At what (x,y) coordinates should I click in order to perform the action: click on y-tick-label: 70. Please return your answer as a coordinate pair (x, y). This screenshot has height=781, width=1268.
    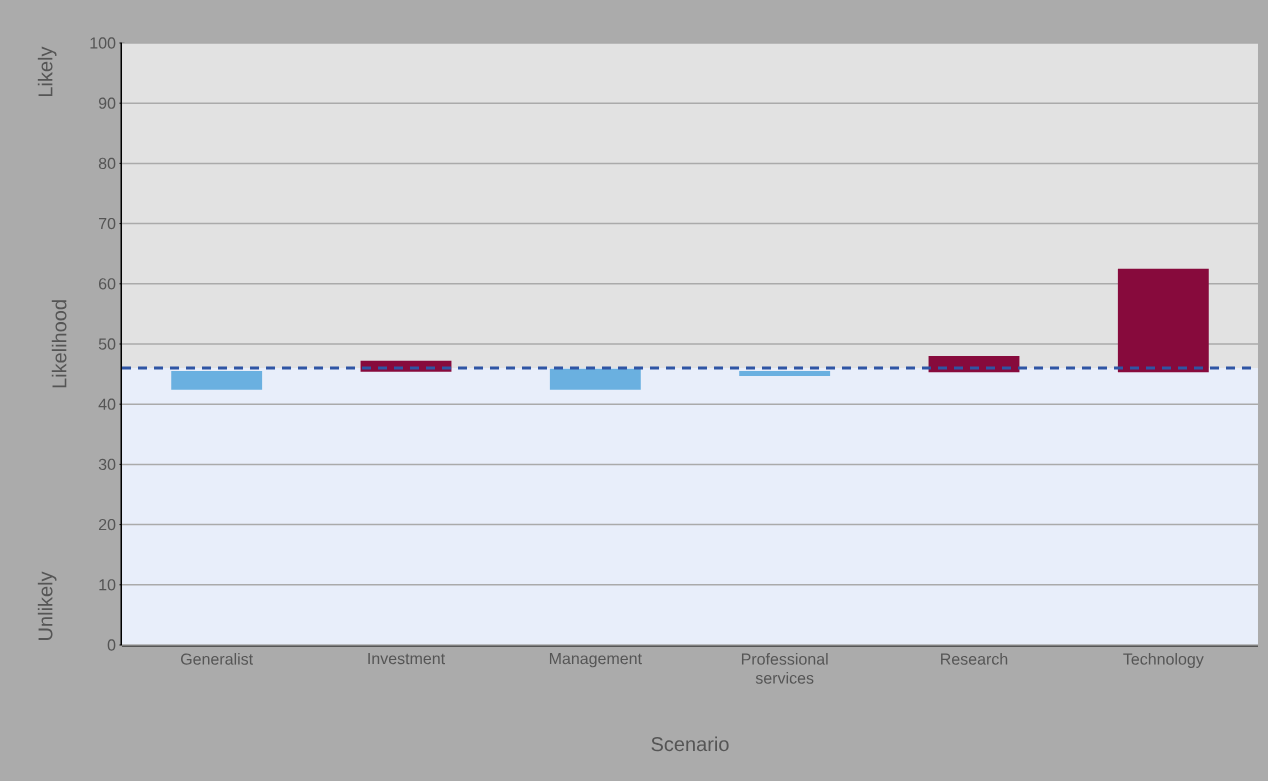
    Looking at the image, I should click on (107, 223).